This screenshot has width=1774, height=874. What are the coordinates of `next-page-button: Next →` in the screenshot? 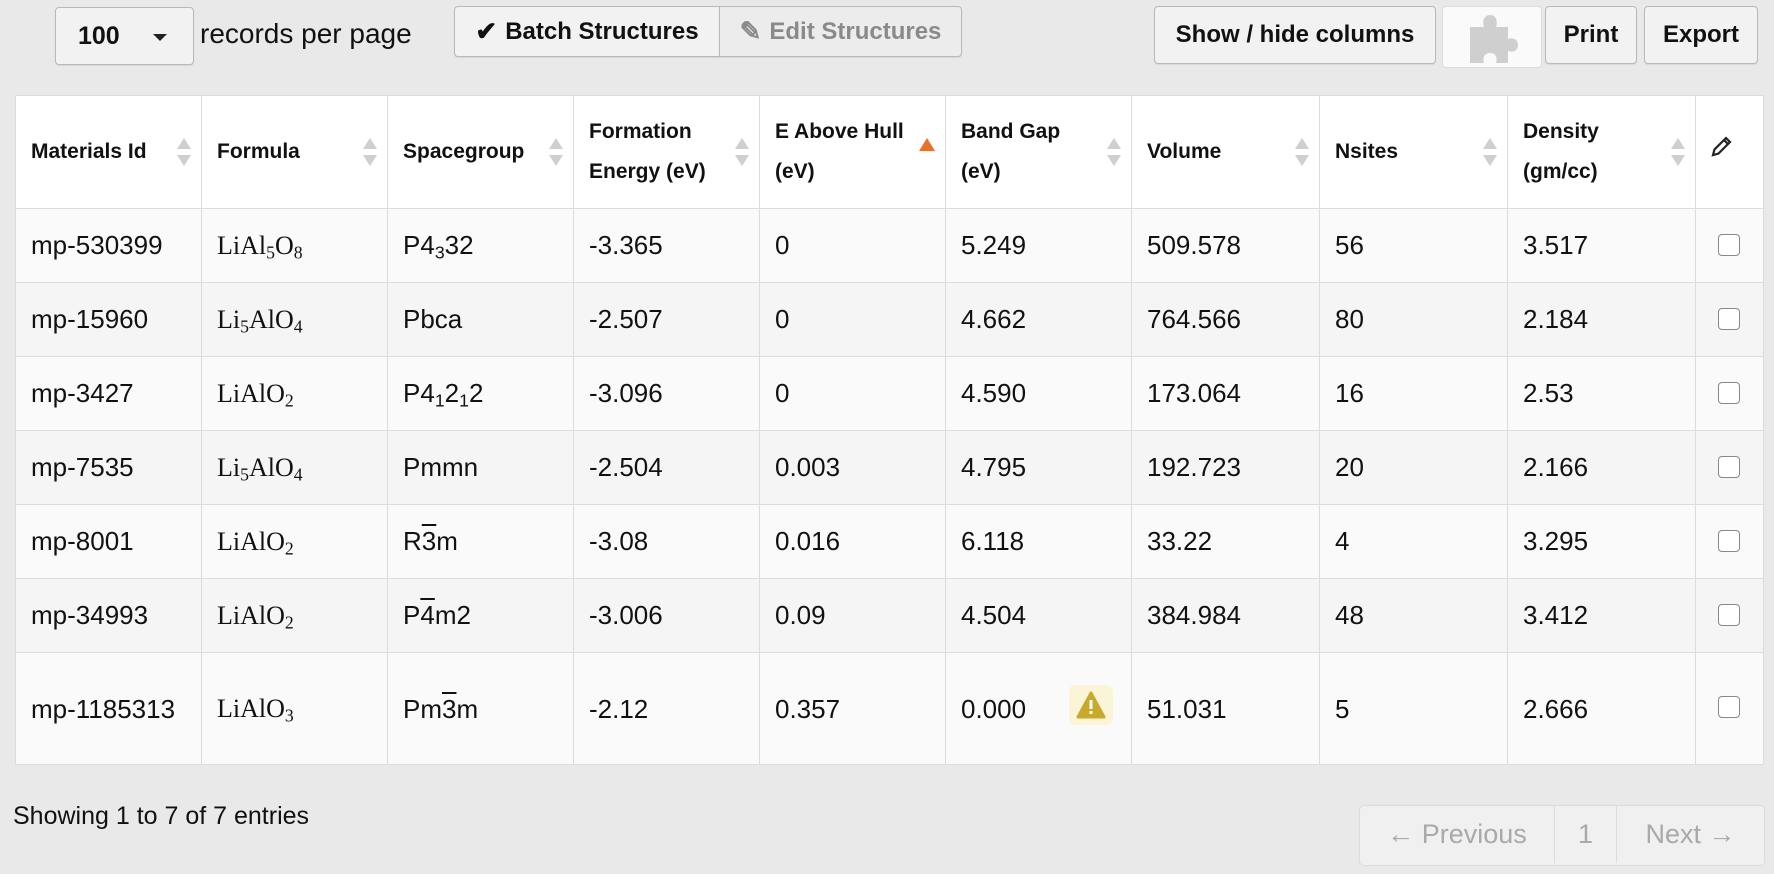 It's located at (1690, 834).